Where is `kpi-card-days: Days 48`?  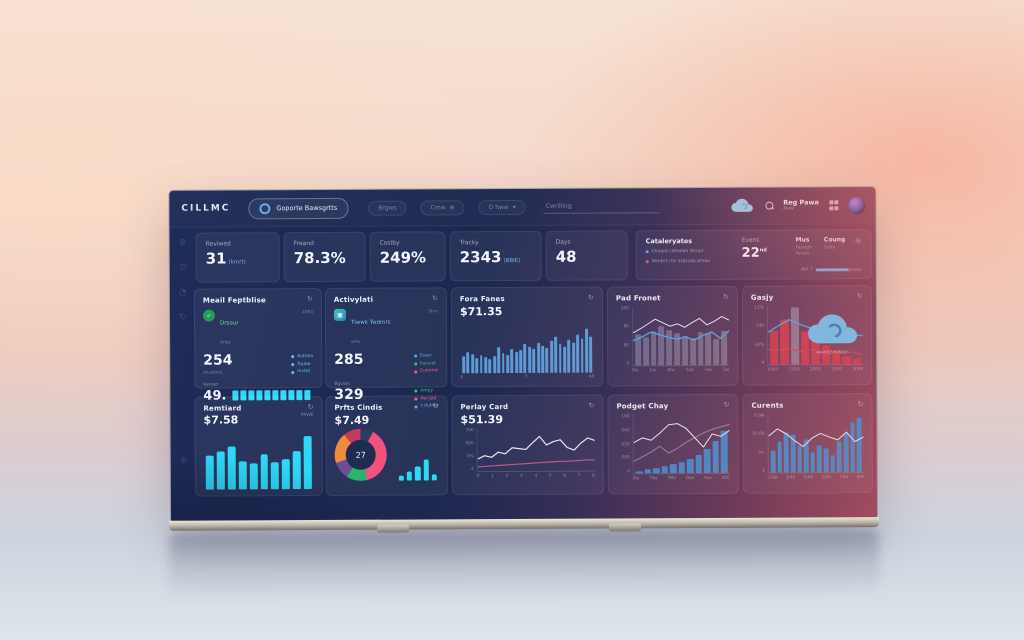
kpi-card-days: Days 48 is located at coordinates (586, 255).